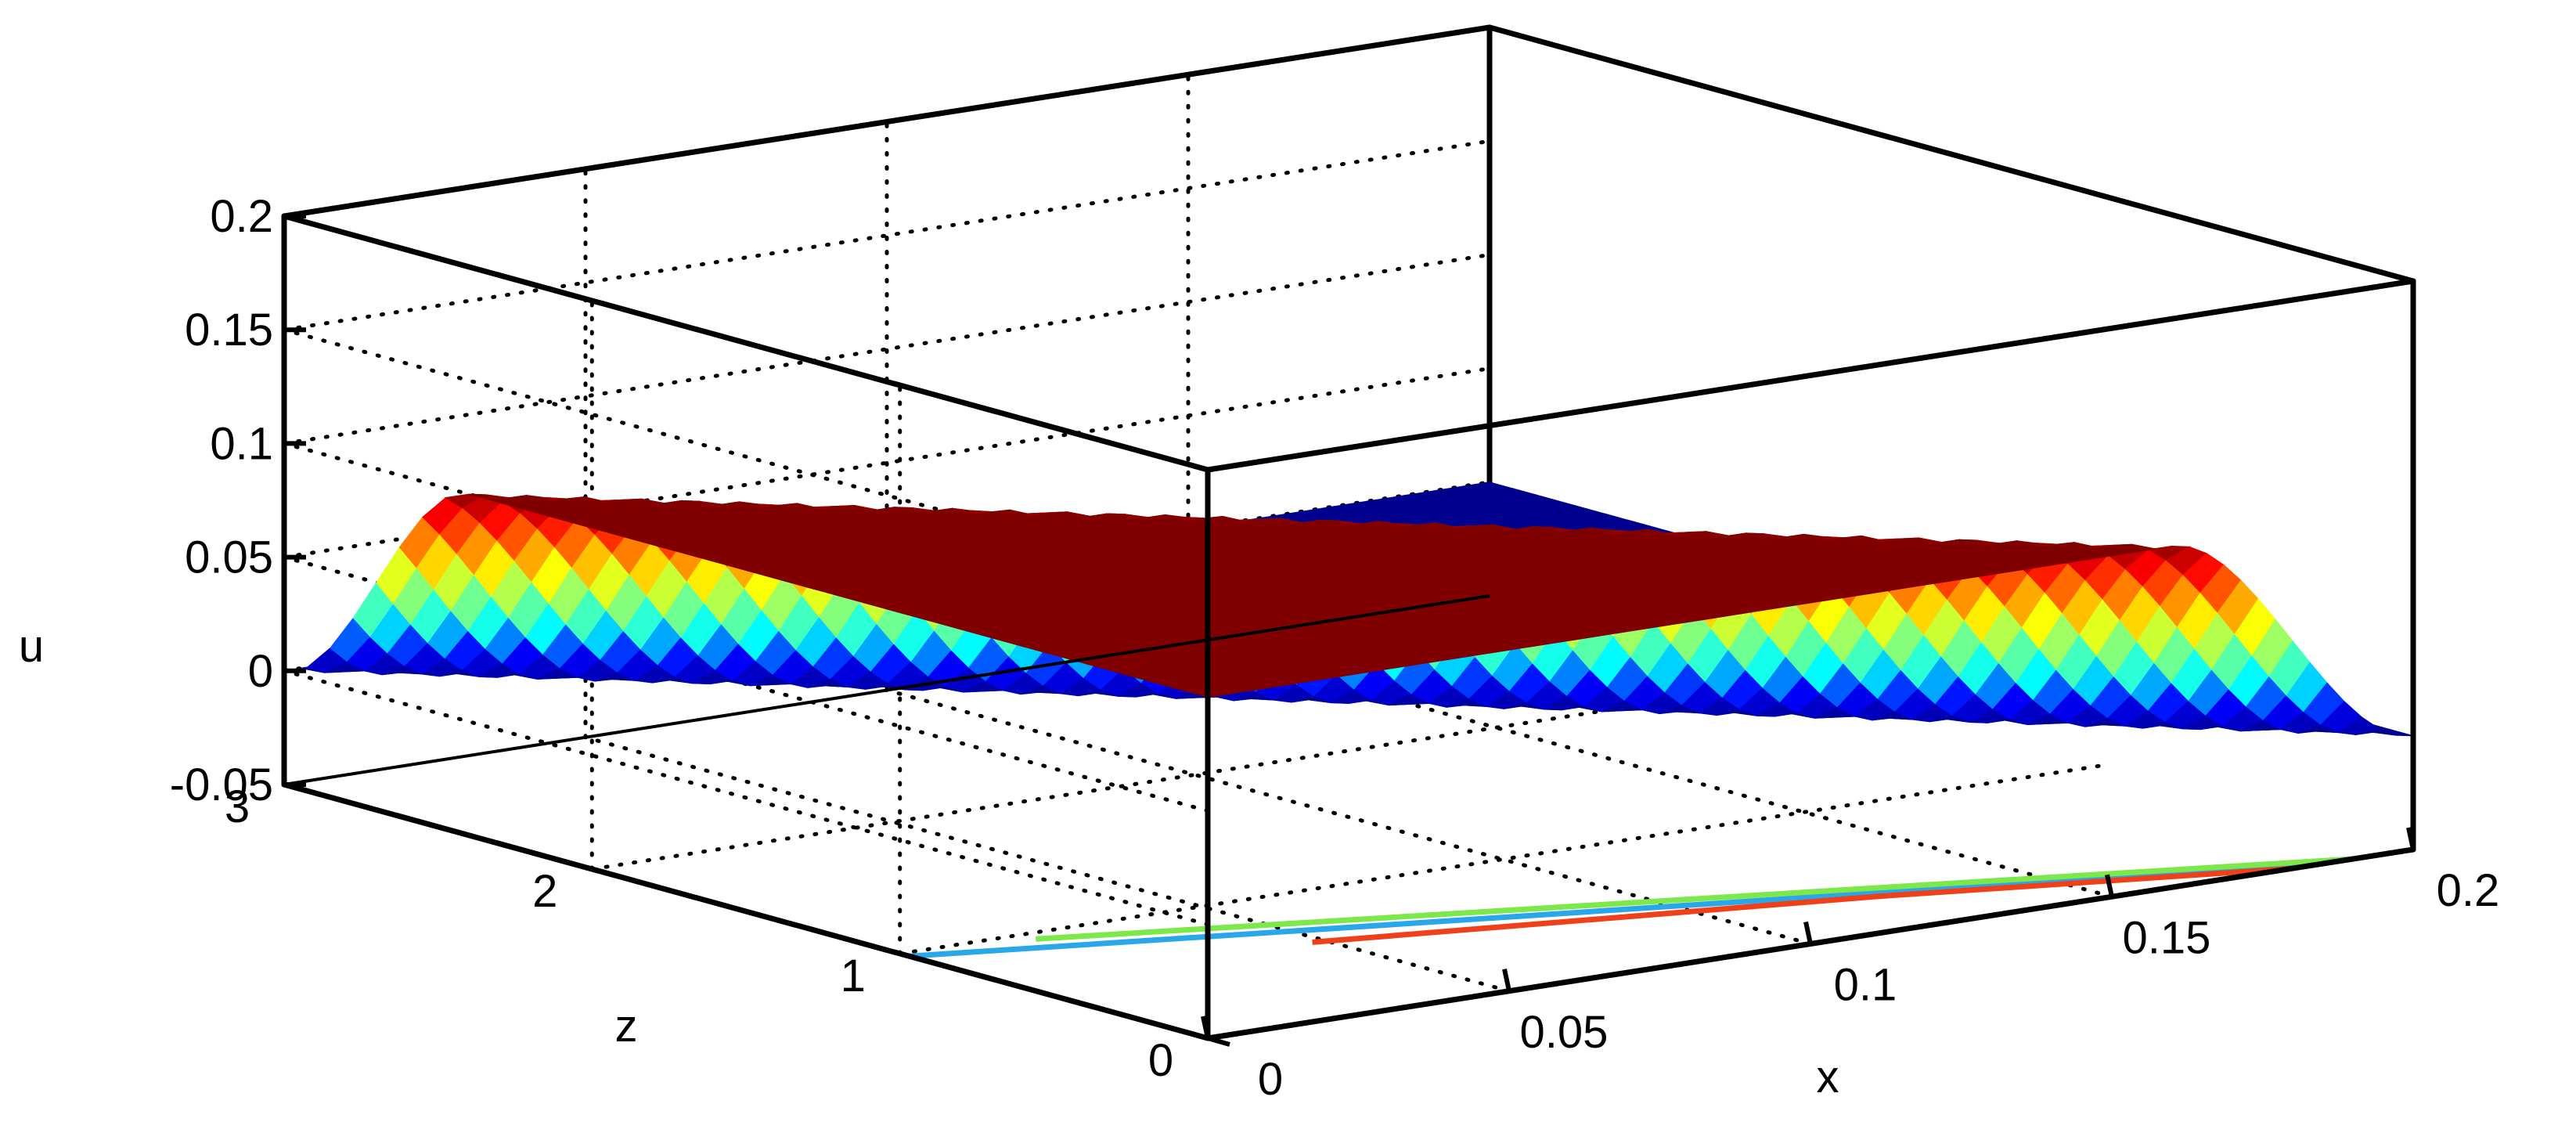  I want to click on contour-lines, so click(1631, 907).